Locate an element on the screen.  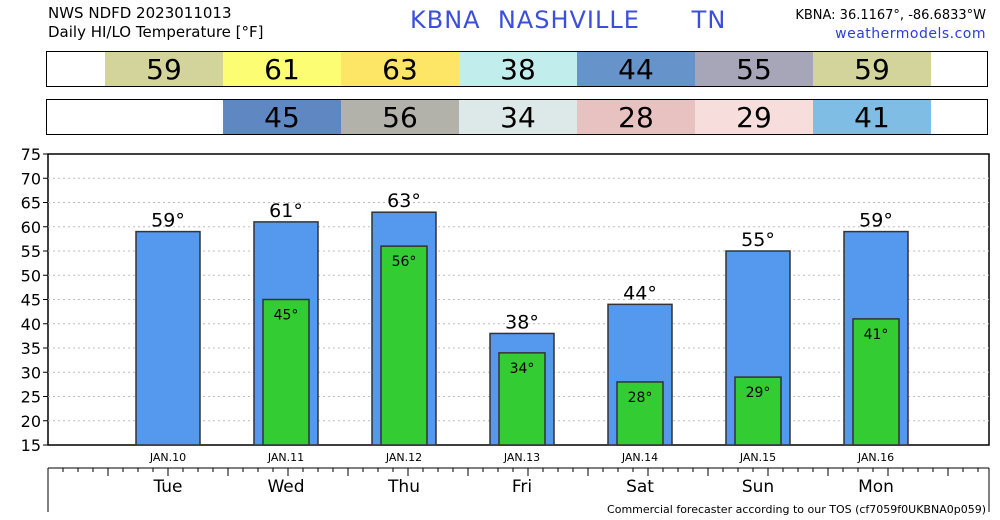
site-link: weathermodels.com is located at coordinates (910, 34).